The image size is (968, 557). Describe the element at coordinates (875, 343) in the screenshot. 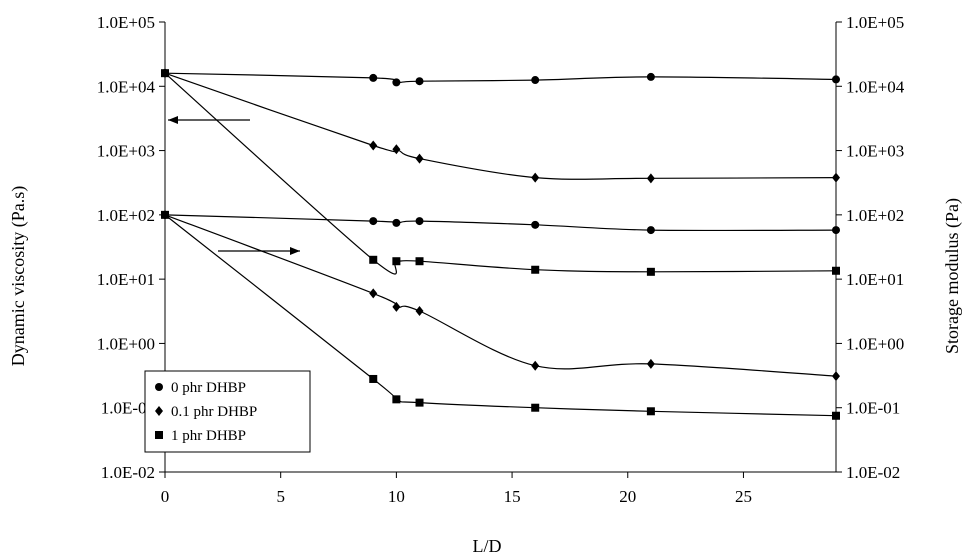

I see `y-tick-label-right: 1.0E+00` at that location.